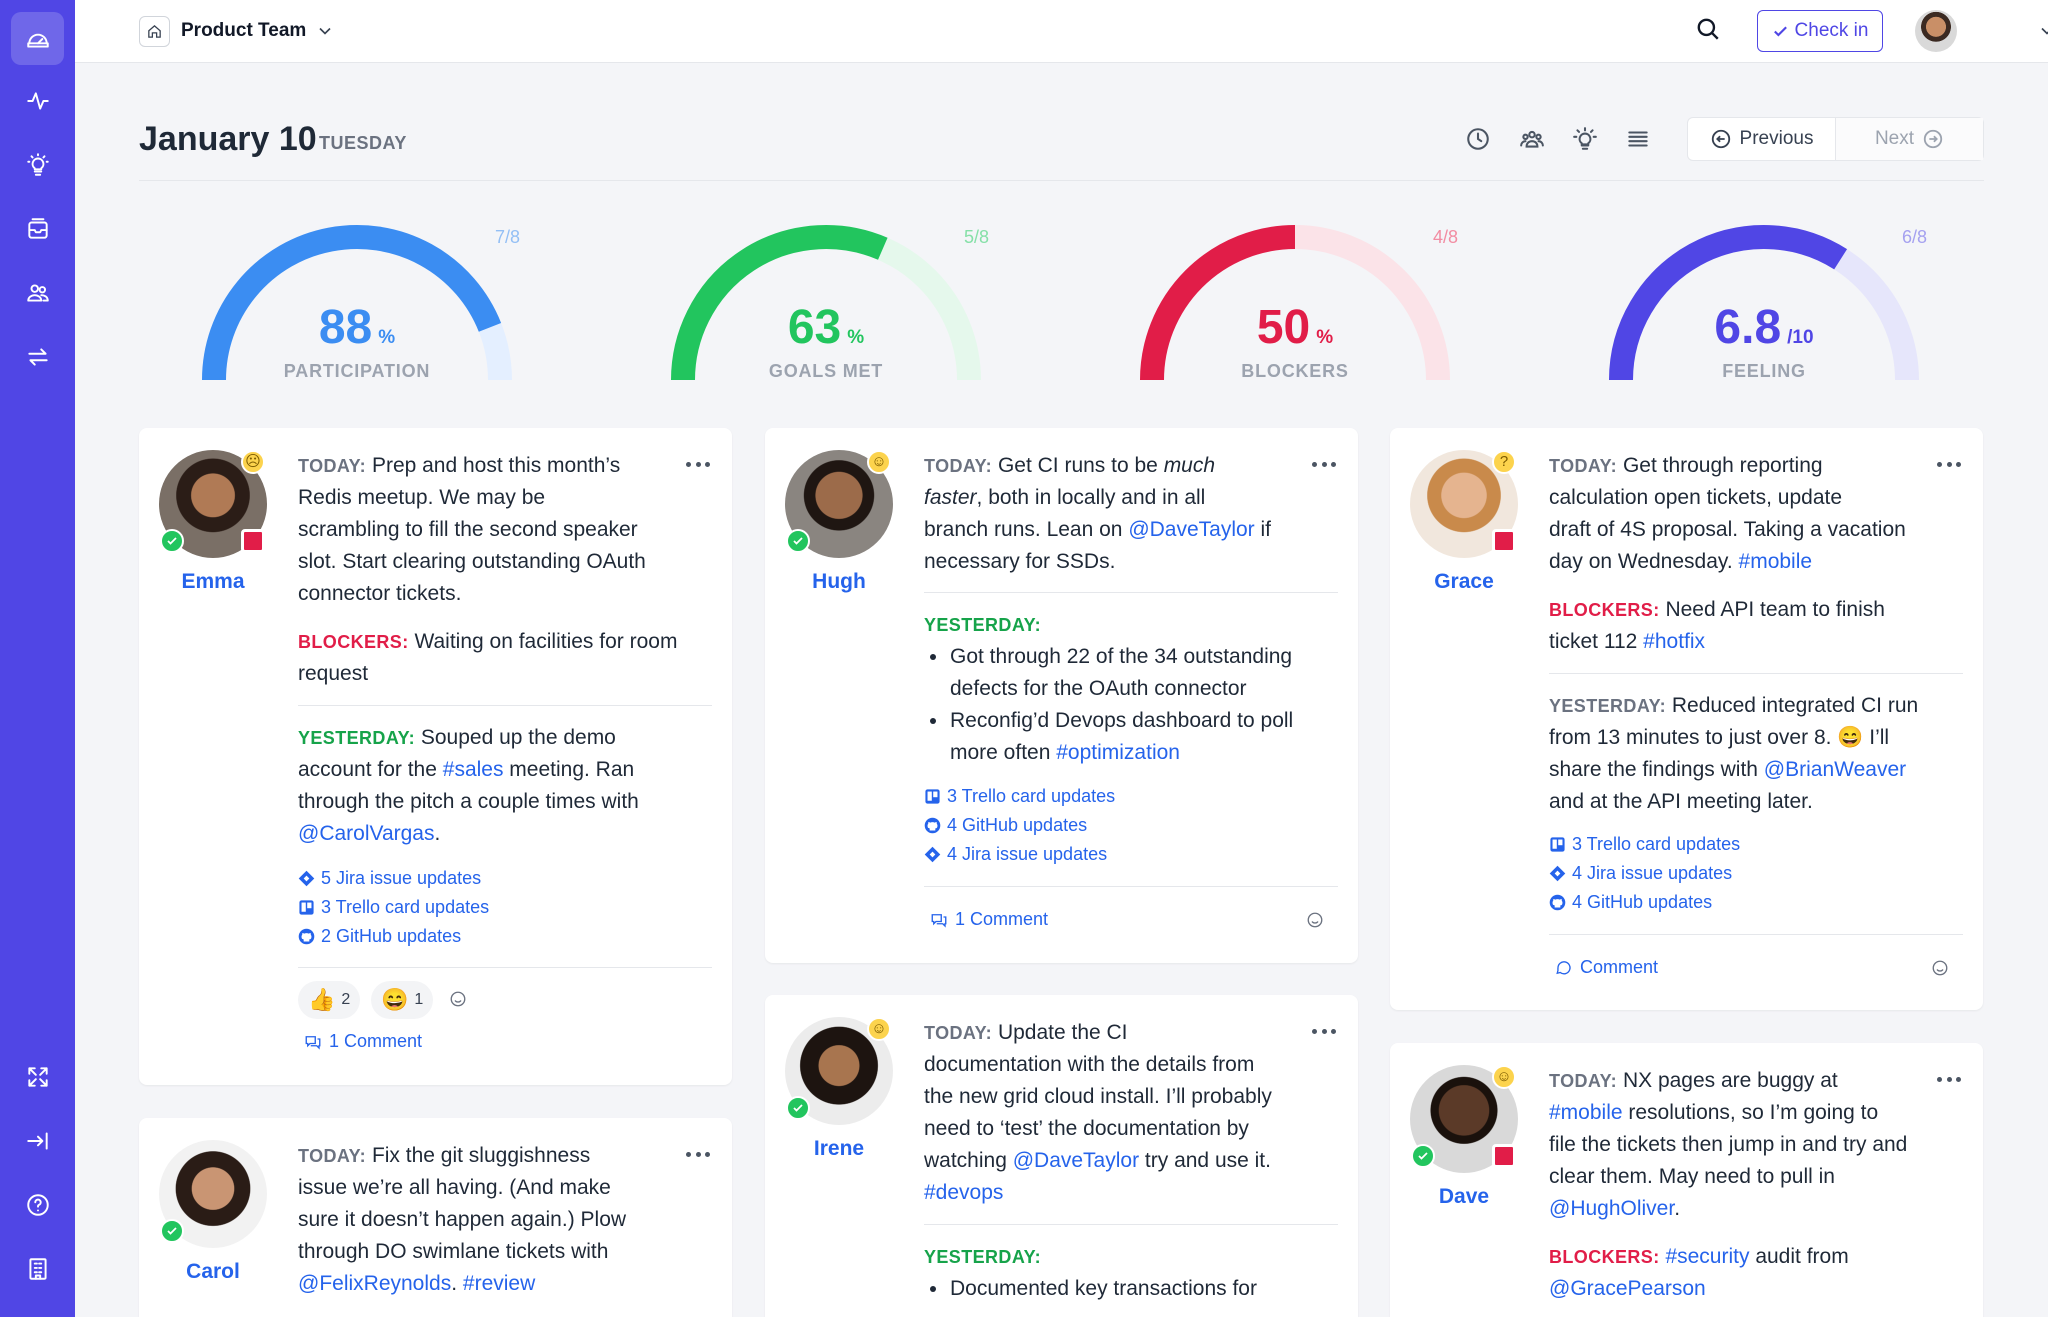  I want to click on building-icon, so click(37, 1268).